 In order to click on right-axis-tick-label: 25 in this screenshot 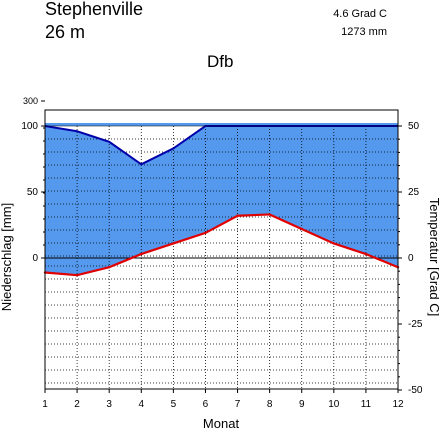, I will do `click(414, 192)`.